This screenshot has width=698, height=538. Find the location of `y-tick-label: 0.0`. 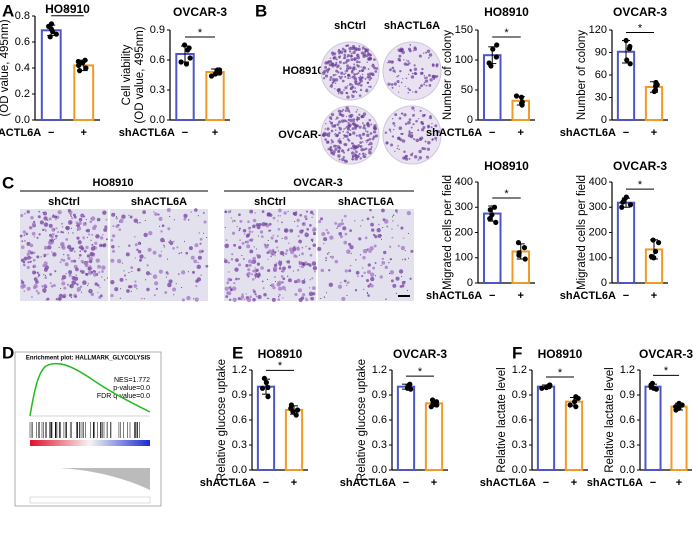

y-tick-label: 0.0 is located at coordinates (239, 470).